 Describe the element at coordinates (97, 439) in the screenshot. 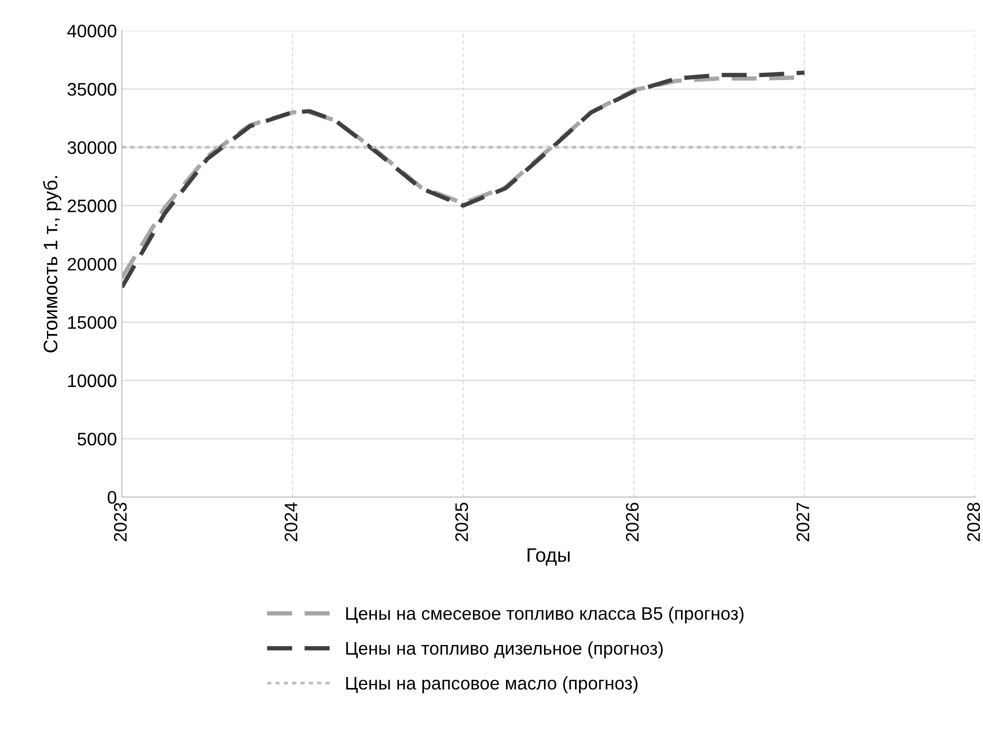

I see `y-tick-label: 5000` at that location.